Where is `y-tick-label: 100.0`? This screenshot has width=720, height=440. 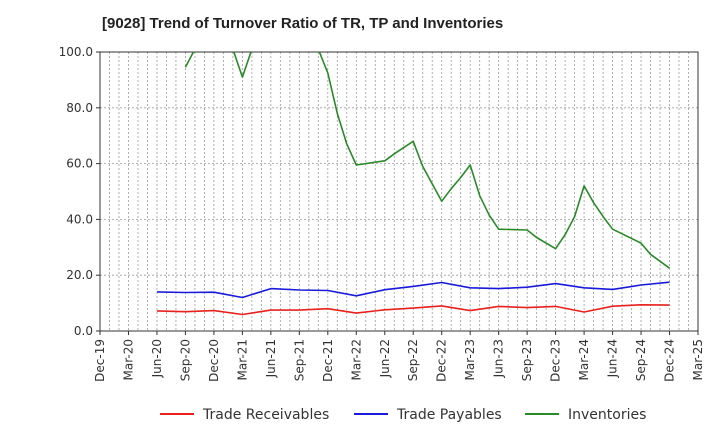
y-tick-label: 100.0 is located at coordinates (76, 52).